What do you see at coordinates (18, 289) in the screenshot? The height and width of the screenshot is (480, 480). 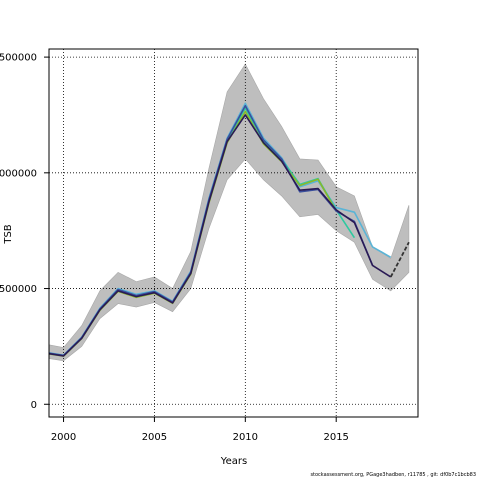 I see `y-tick-label: 500000` at bounding box center [18, 289].